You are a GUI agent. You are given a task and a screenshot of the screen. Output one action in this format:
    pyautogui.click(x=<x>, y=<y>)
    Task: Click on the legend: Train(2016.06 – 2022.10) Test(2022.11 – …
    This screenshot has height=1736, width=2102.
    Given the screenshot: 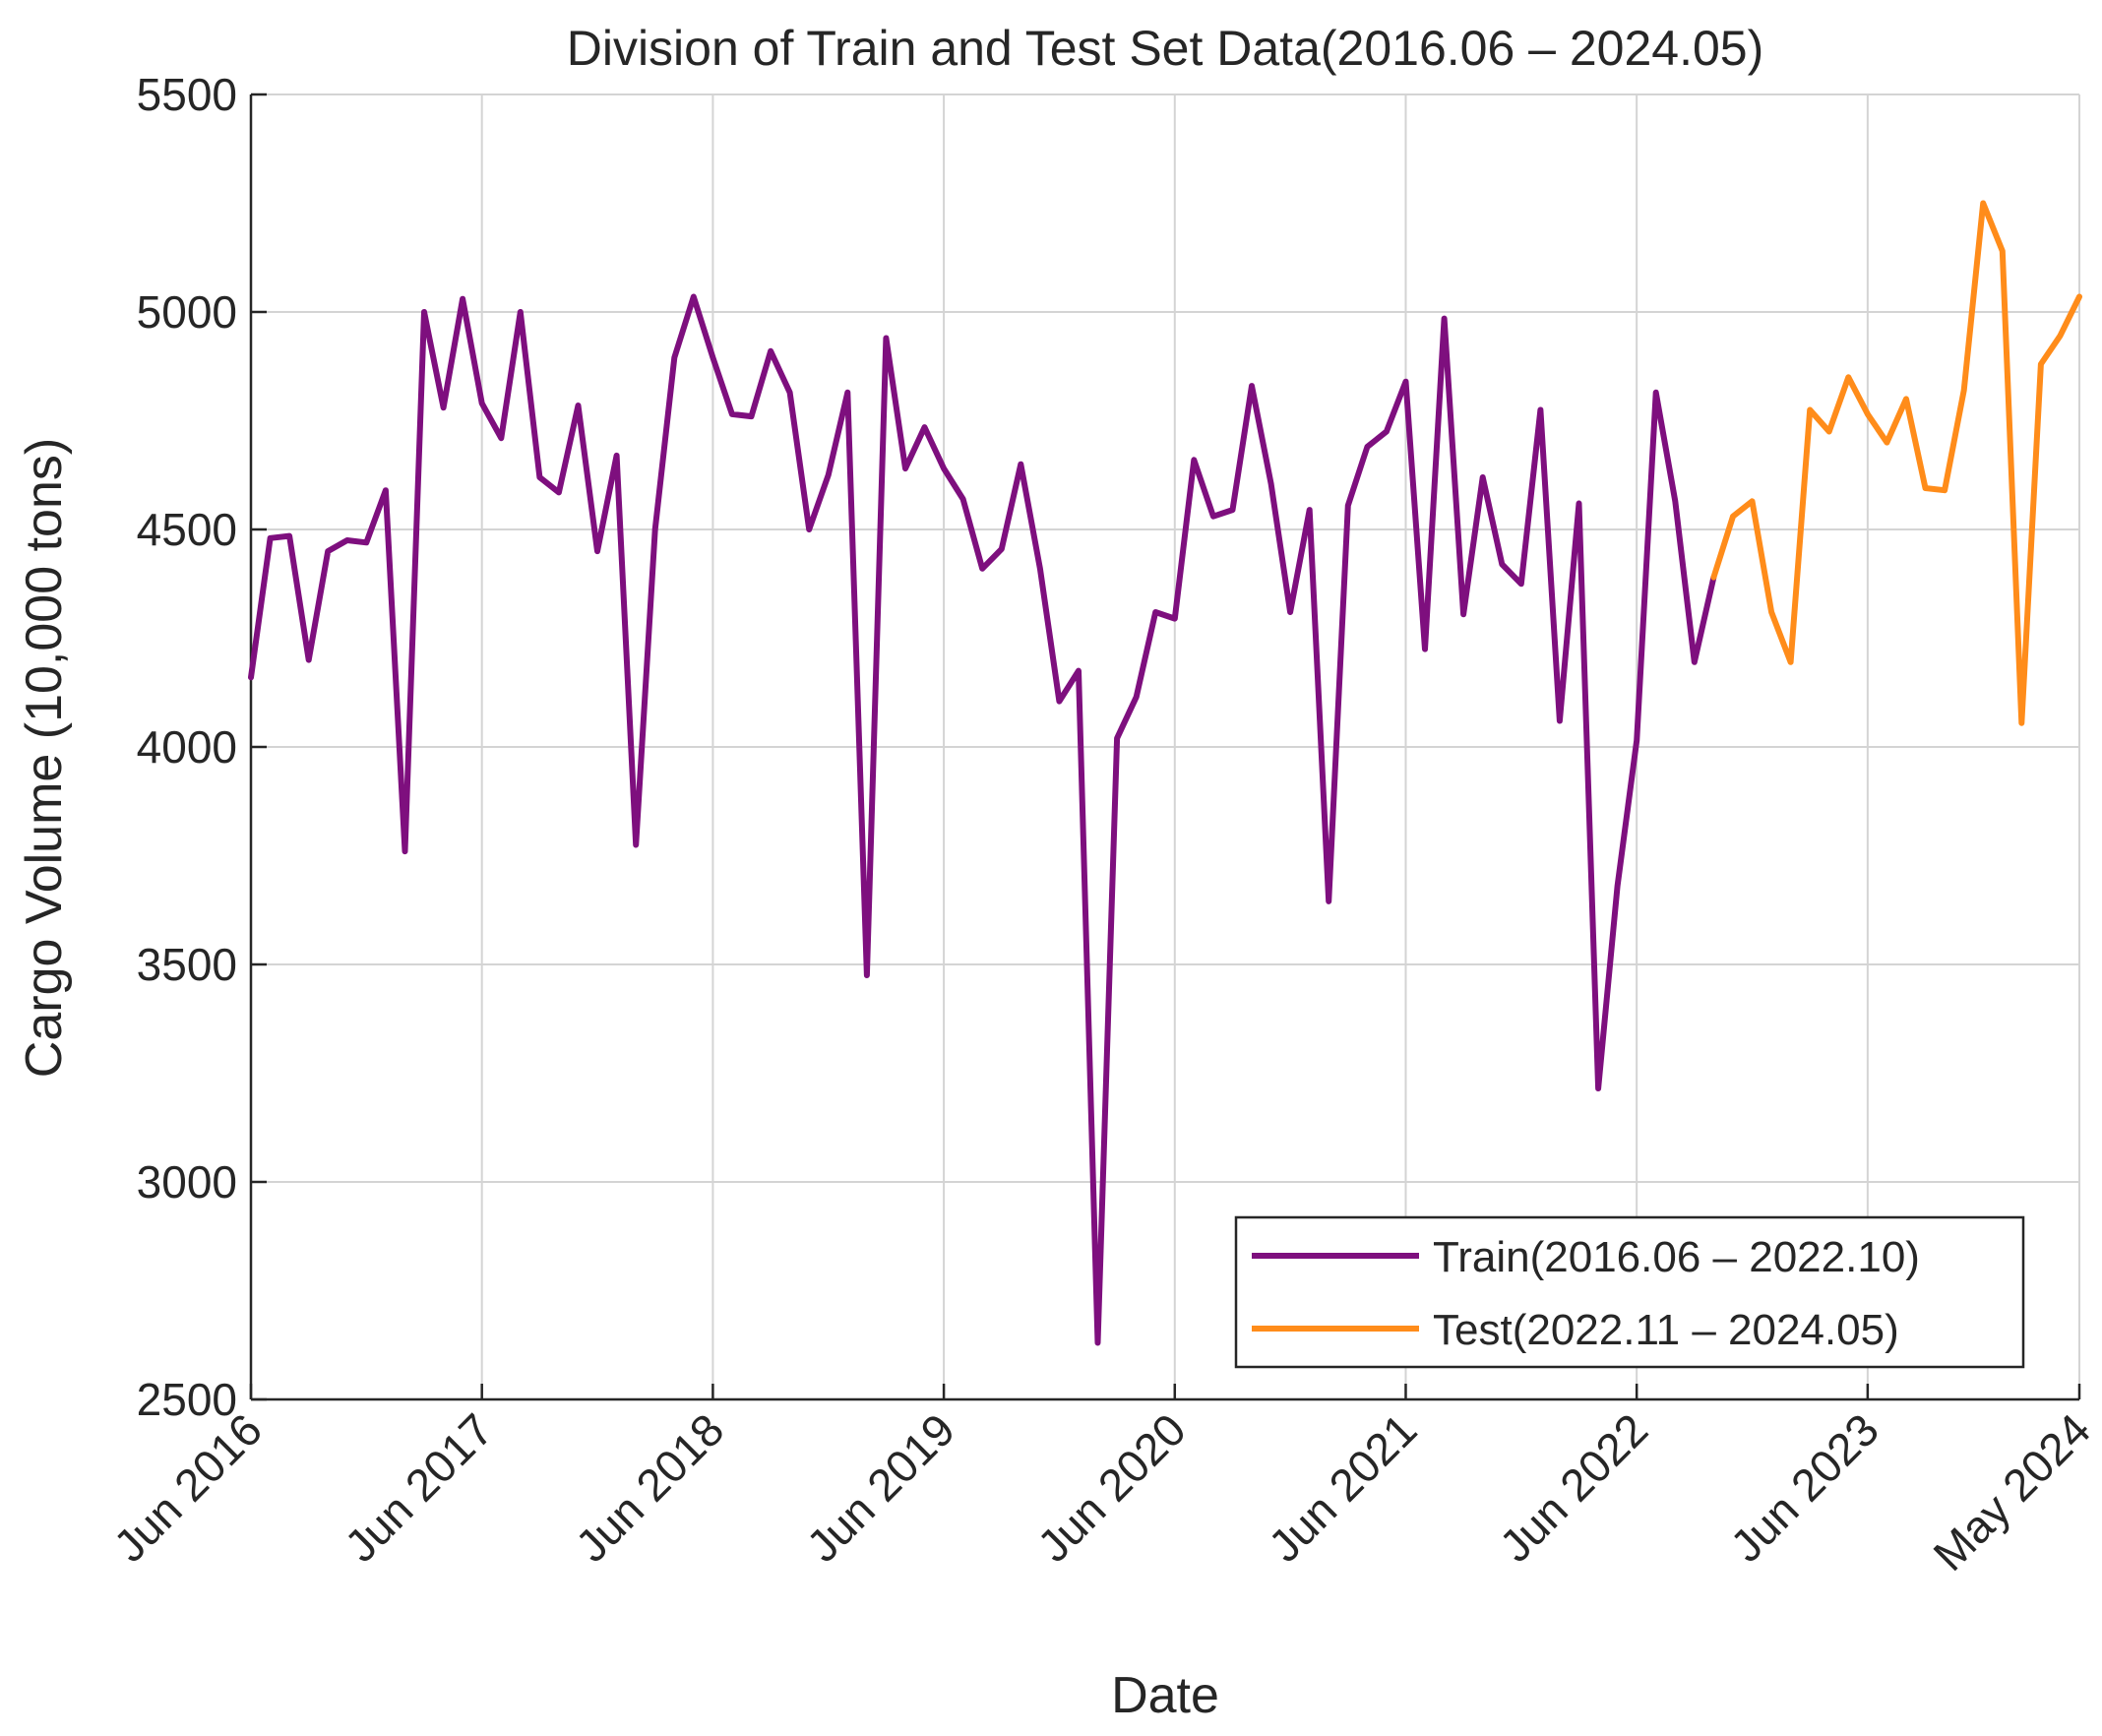 What is the action you would take?
    pyautogui.click(x=1630, y=1292)
    